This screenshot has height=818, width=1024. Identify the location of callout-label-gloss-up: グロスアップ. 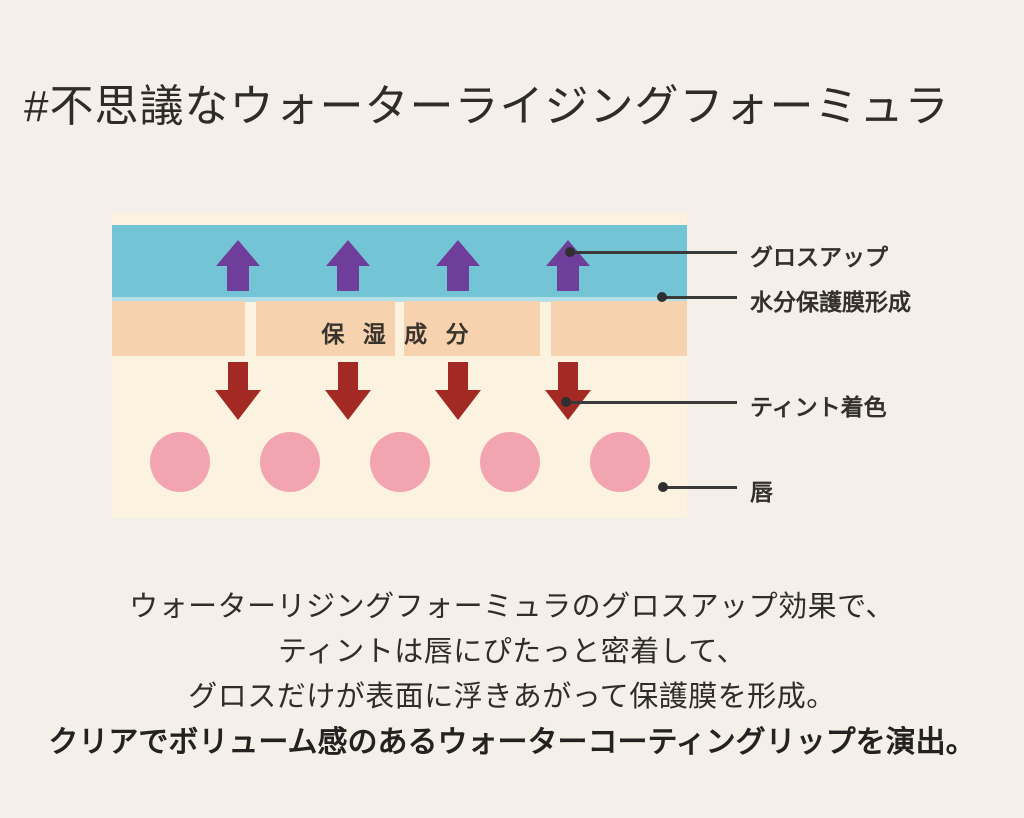
(819, 257).